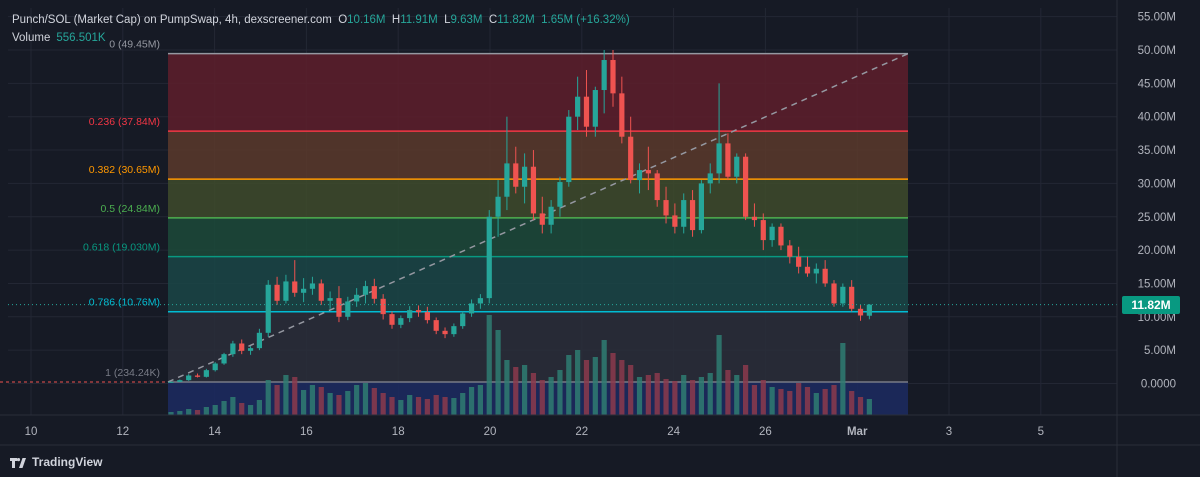 Image resolution: width=1200 pixels, height=477 pixels. Describe the element at coordinates (343, 20) in the screenshot. I see `open-label: O` at that location.